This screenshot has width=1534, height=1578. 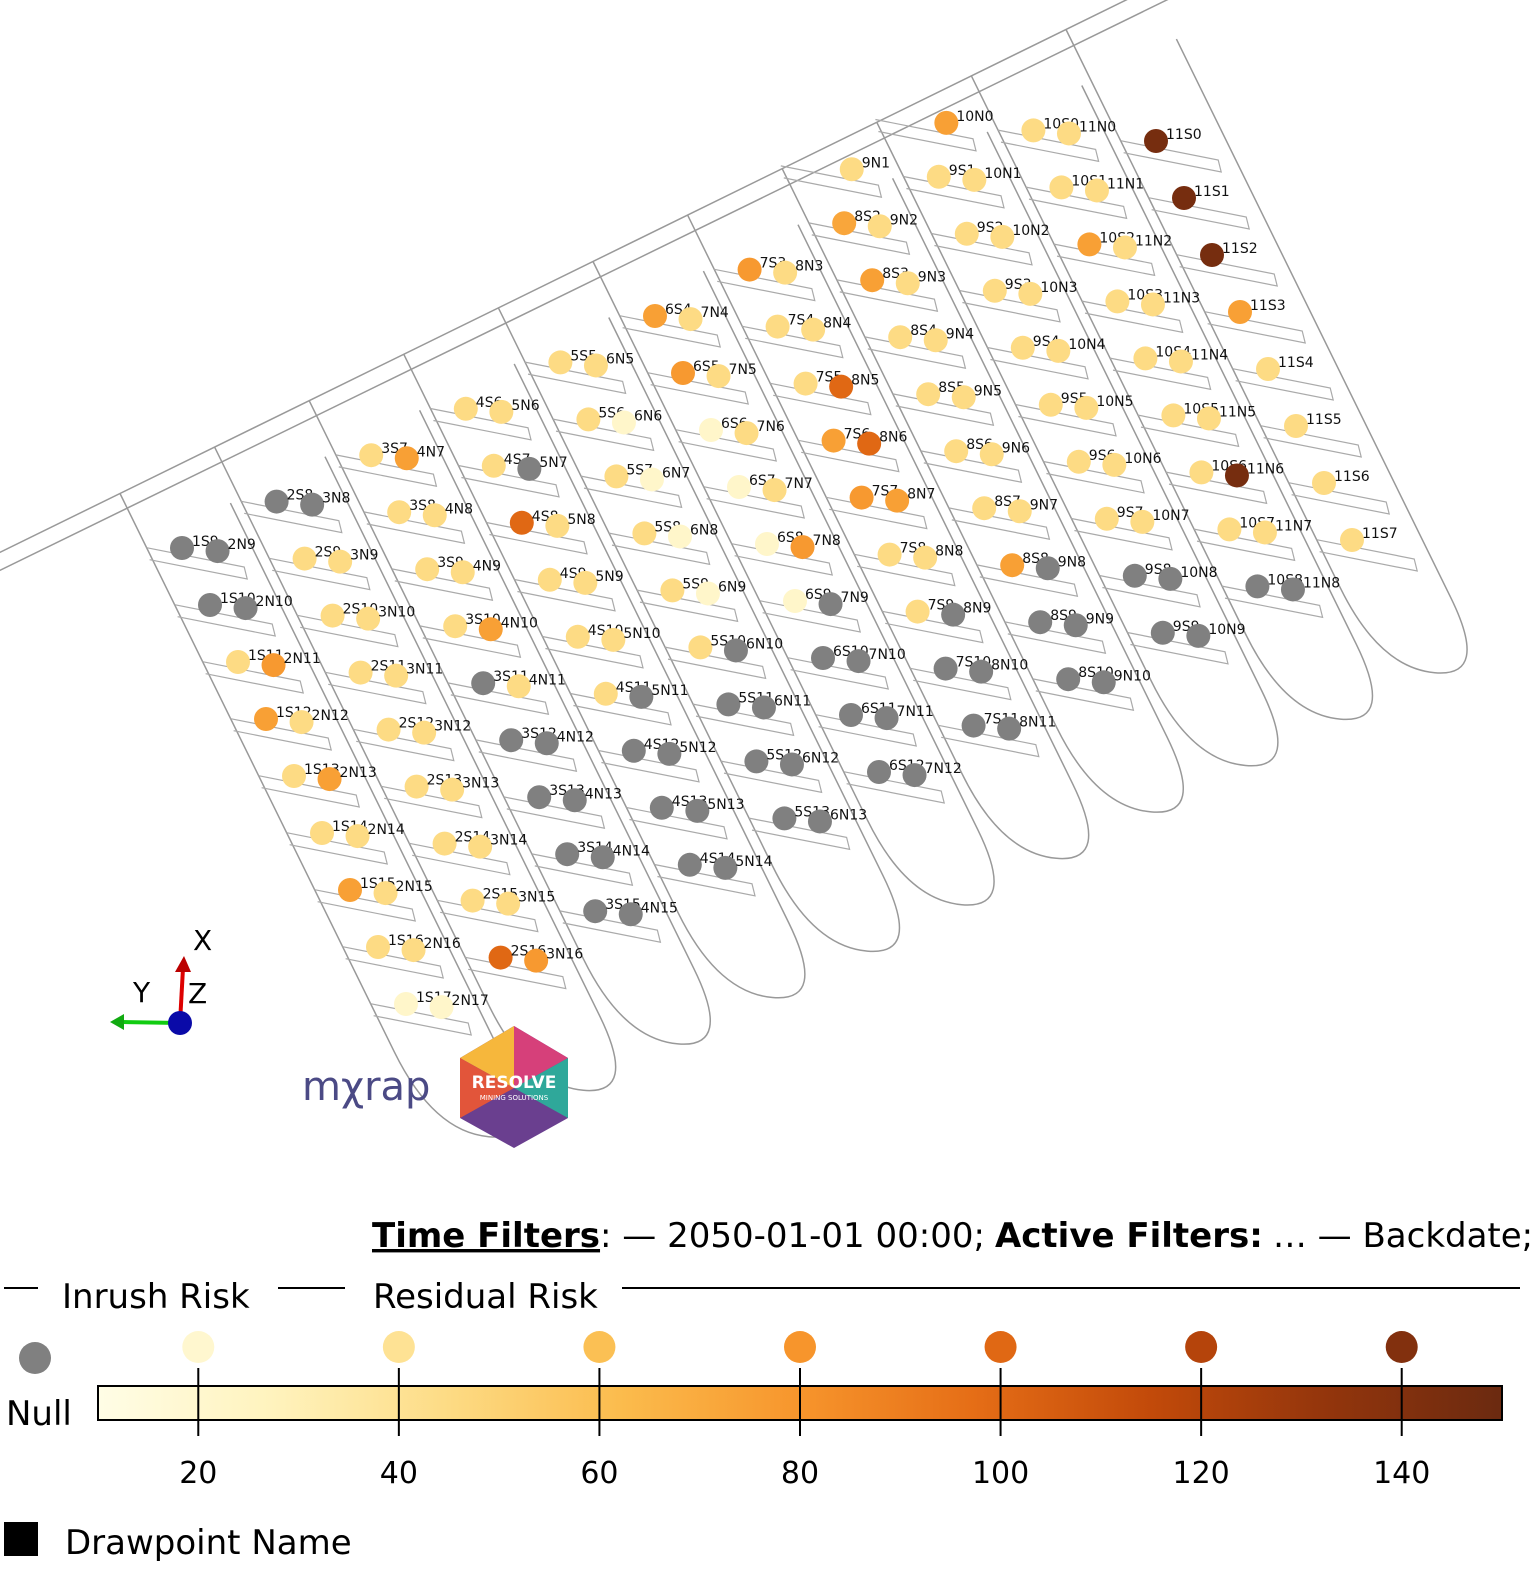 I want to click on drawpoint-label: 10N3, so click(x=1058, y=288).